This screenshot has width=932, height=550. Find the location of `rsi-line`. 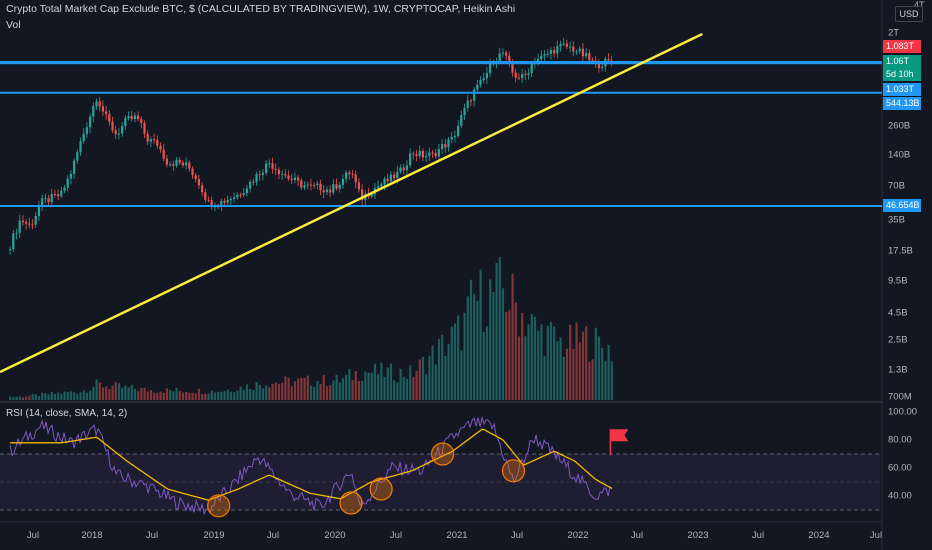

rsi-line is located at coordinates (311, 465).